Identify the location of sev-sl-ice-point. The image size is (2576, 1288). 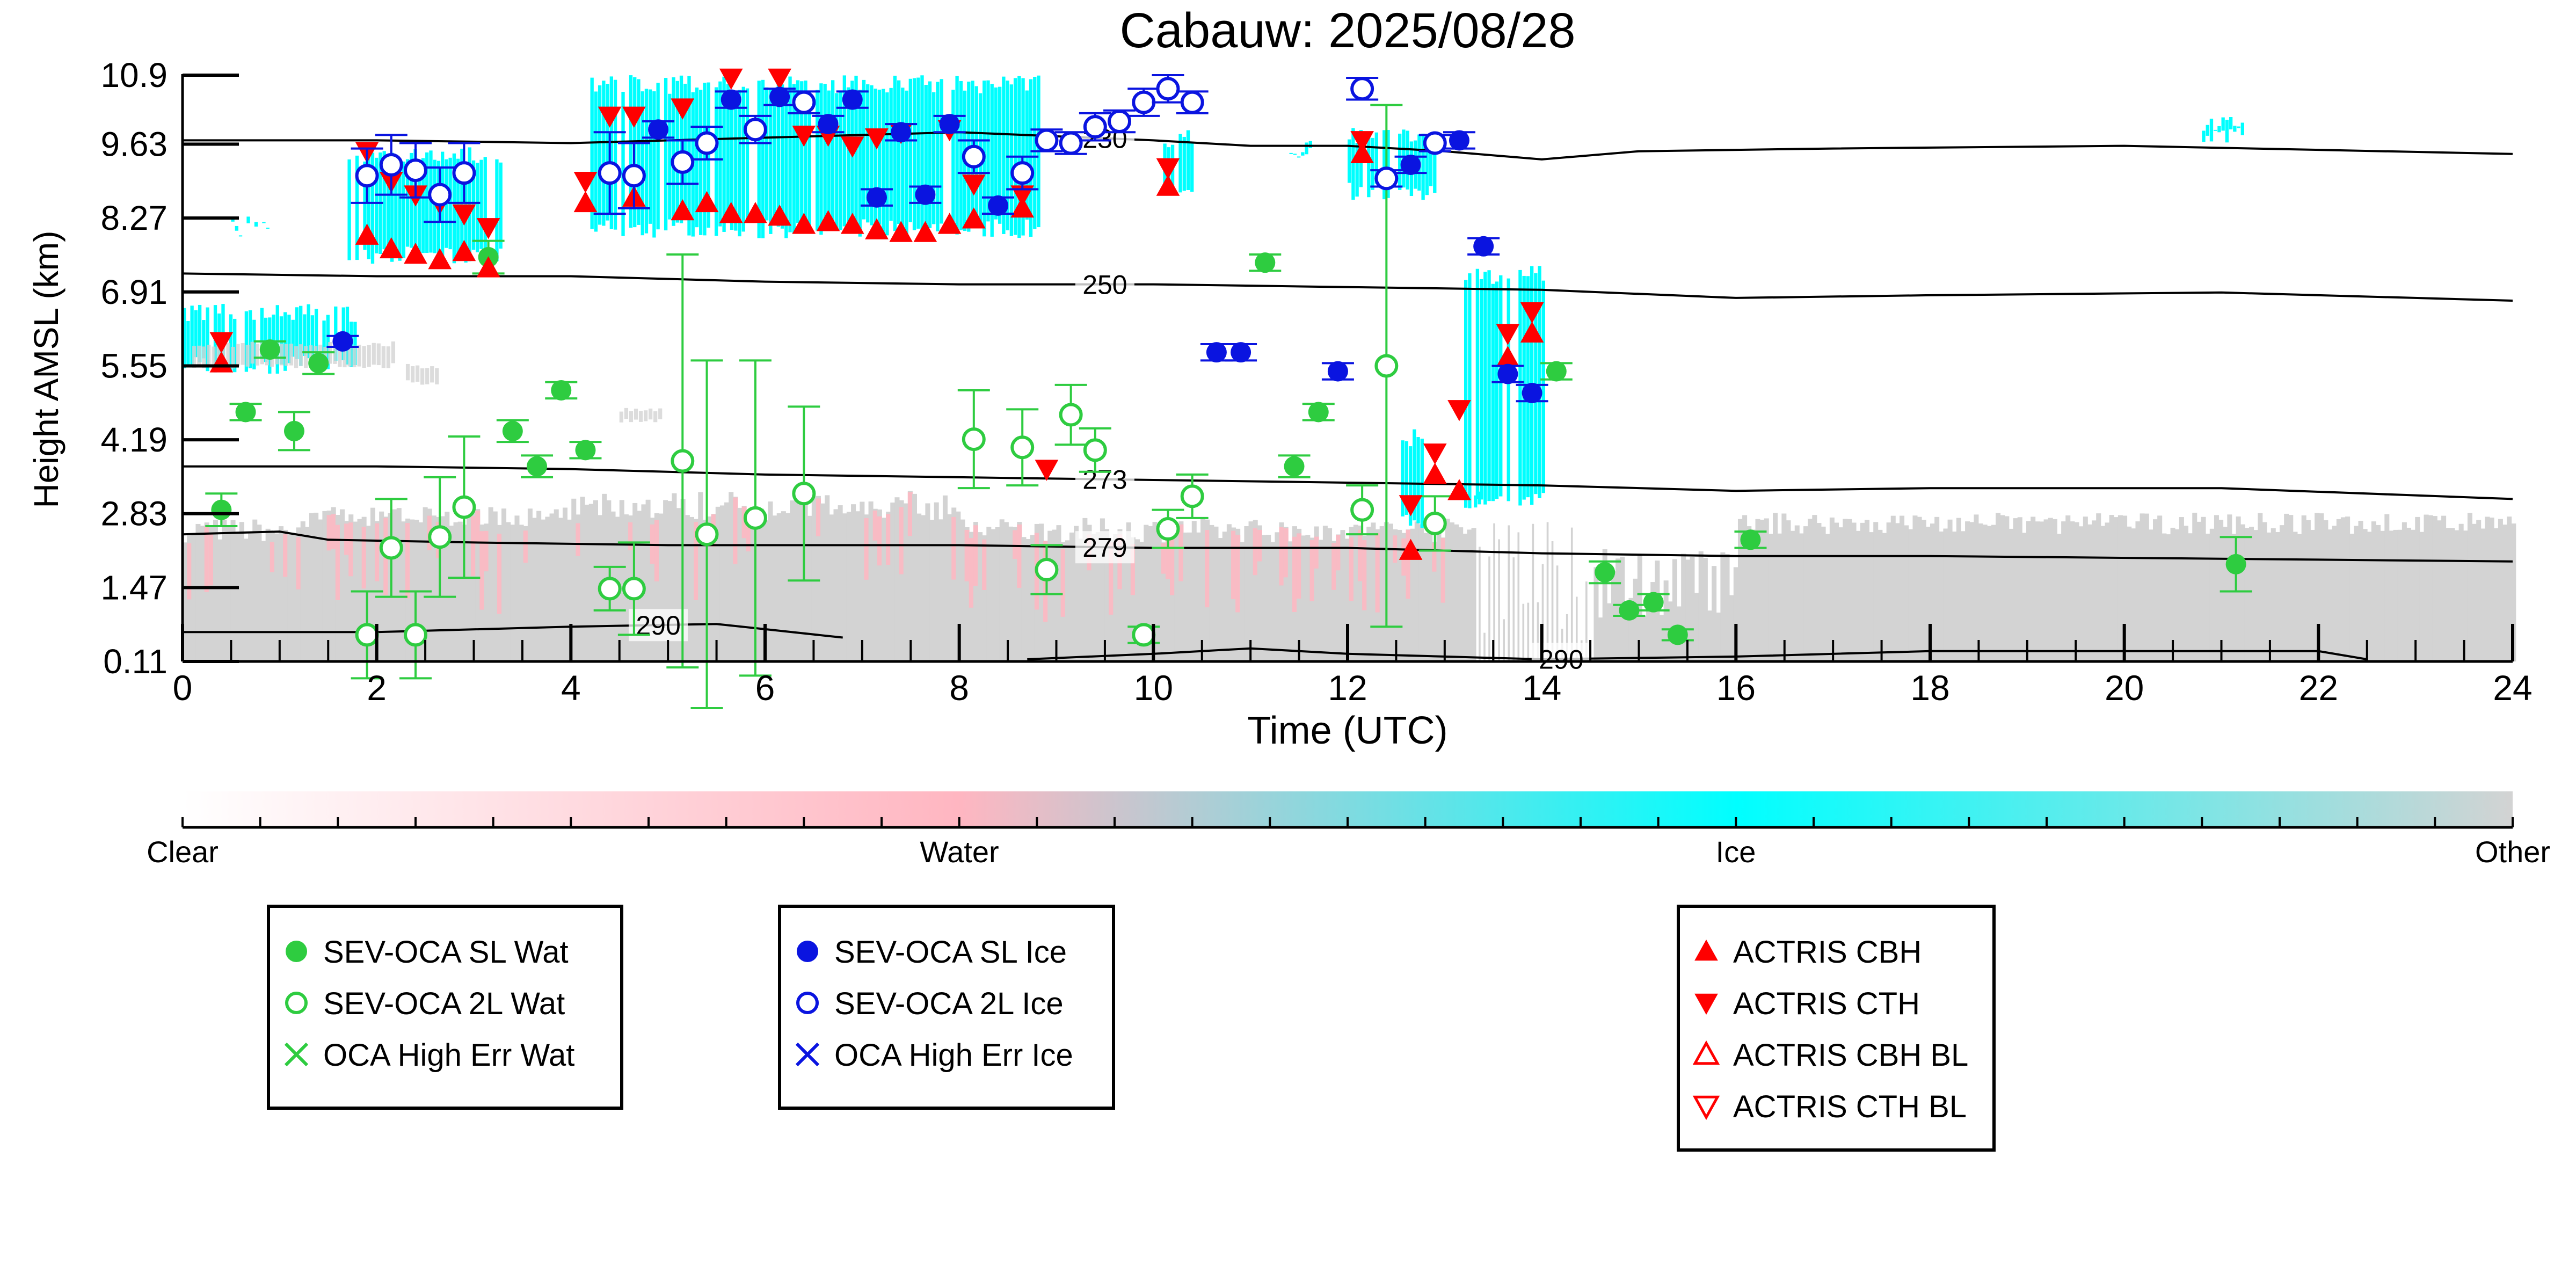
(998, 205).